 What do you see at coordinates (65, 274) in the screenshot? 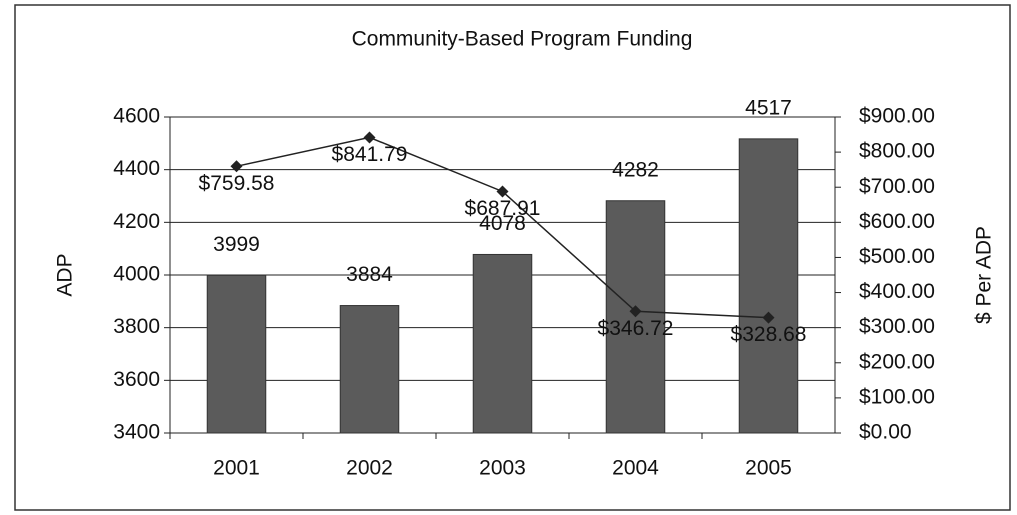
I see `y-axis-label: ADP` at bounding box center [65, 274].